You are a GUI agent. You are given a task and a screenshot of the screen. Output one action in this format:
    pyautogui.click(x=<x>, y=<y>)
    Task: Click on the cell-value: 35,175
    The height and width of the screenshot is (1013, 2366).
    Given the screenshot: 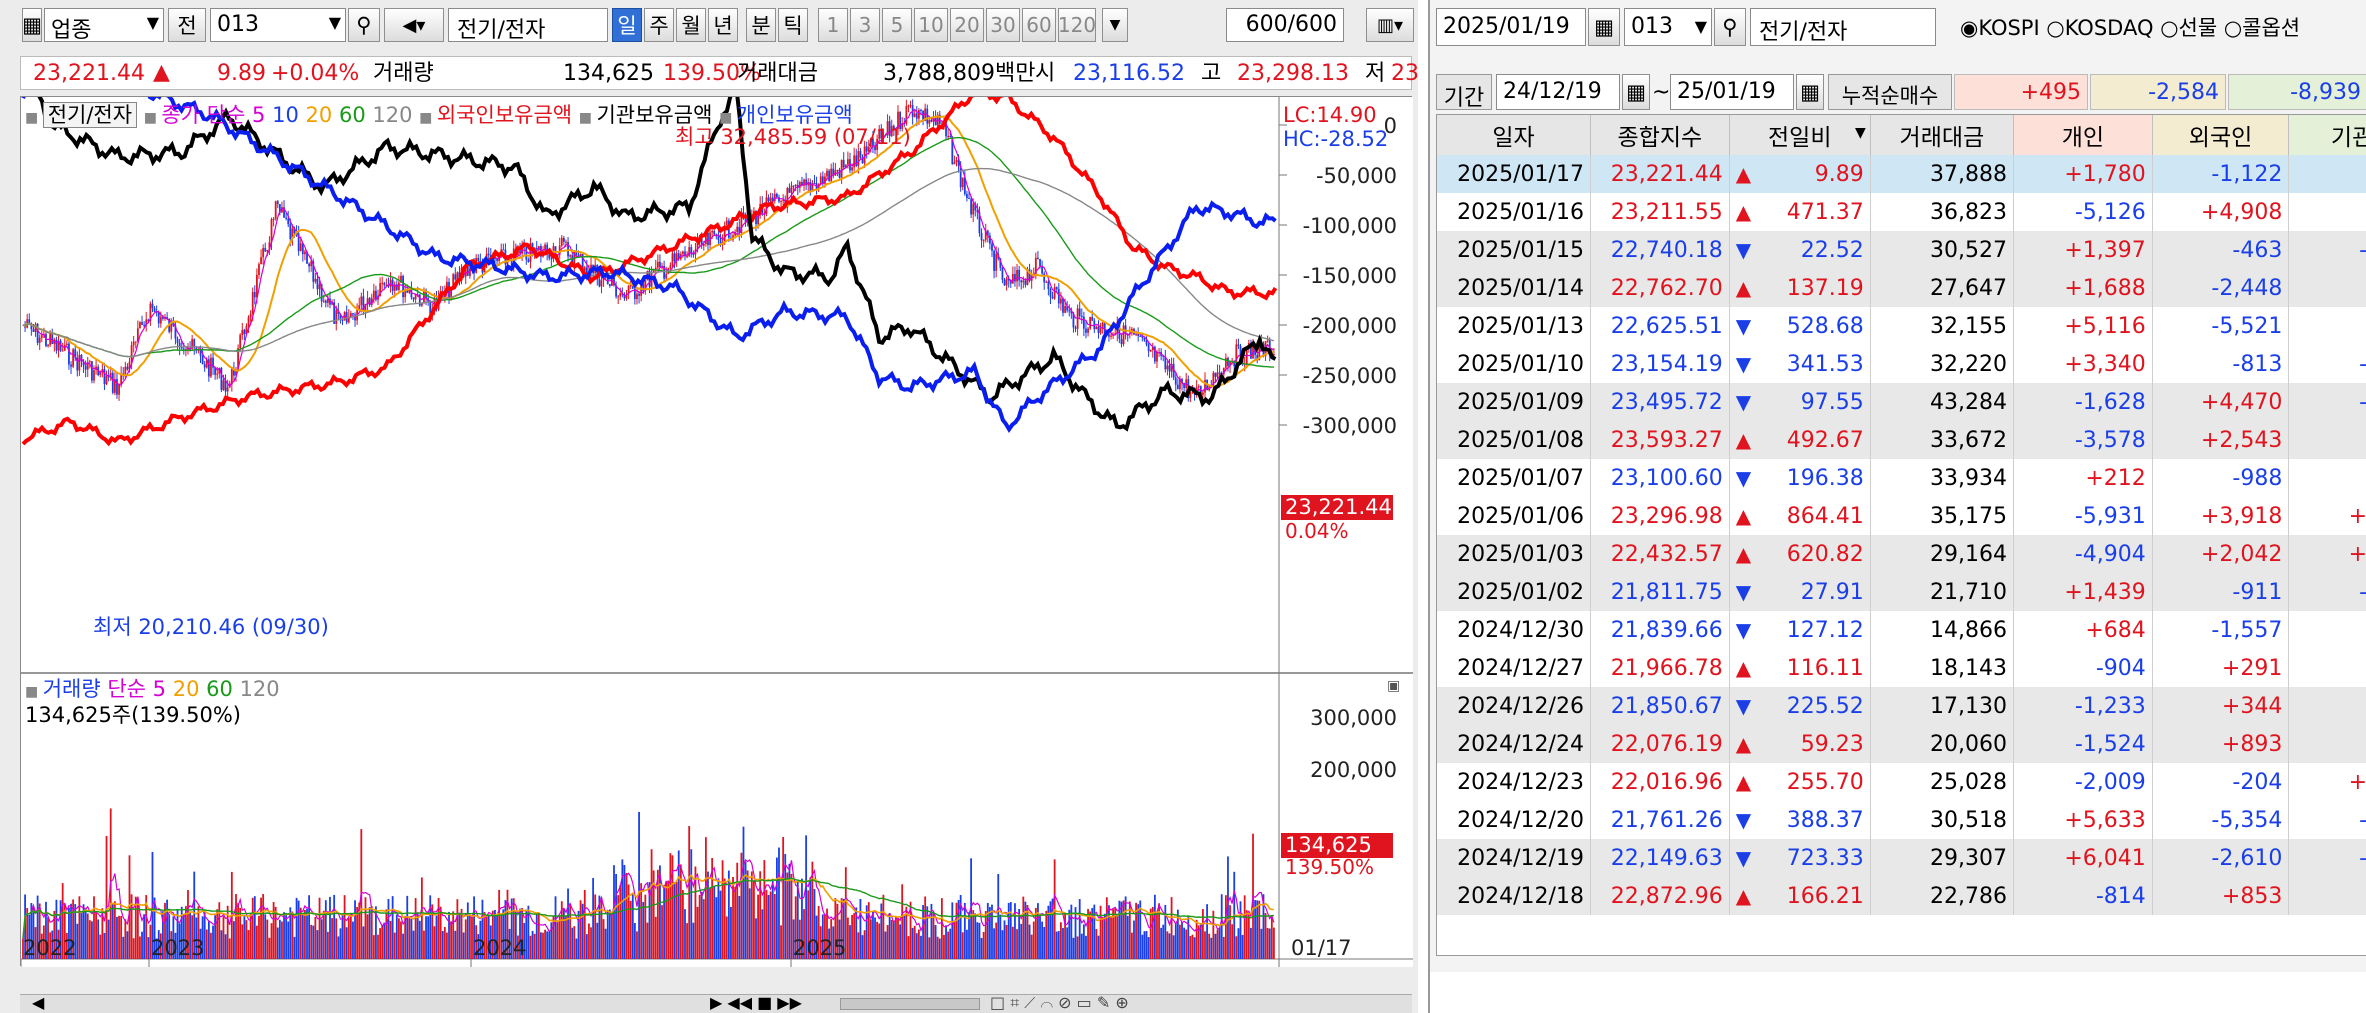 What is the action you would take?
    pyautogui.click(x=1942, y=516)
    